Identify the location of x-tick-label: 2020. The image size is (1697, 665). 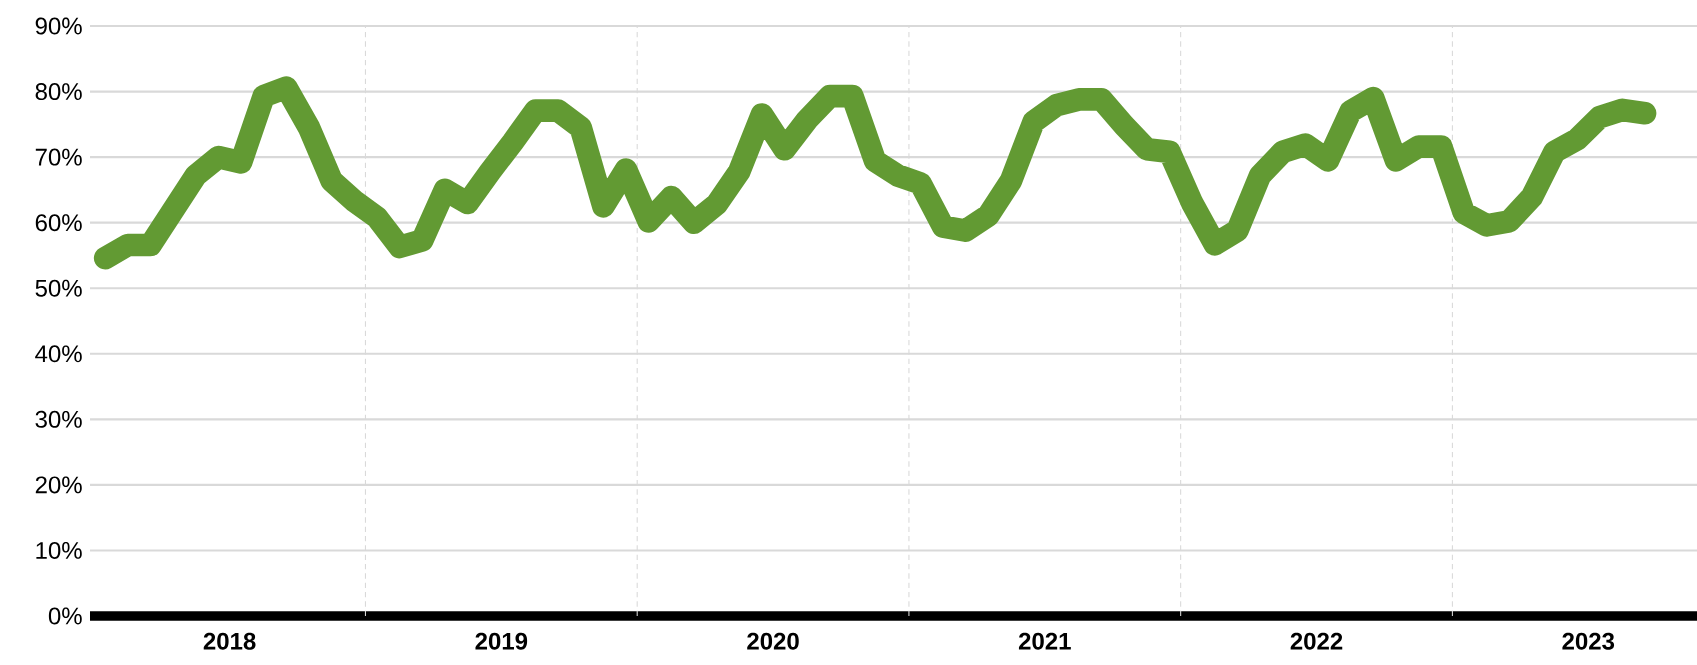
(773, 641).